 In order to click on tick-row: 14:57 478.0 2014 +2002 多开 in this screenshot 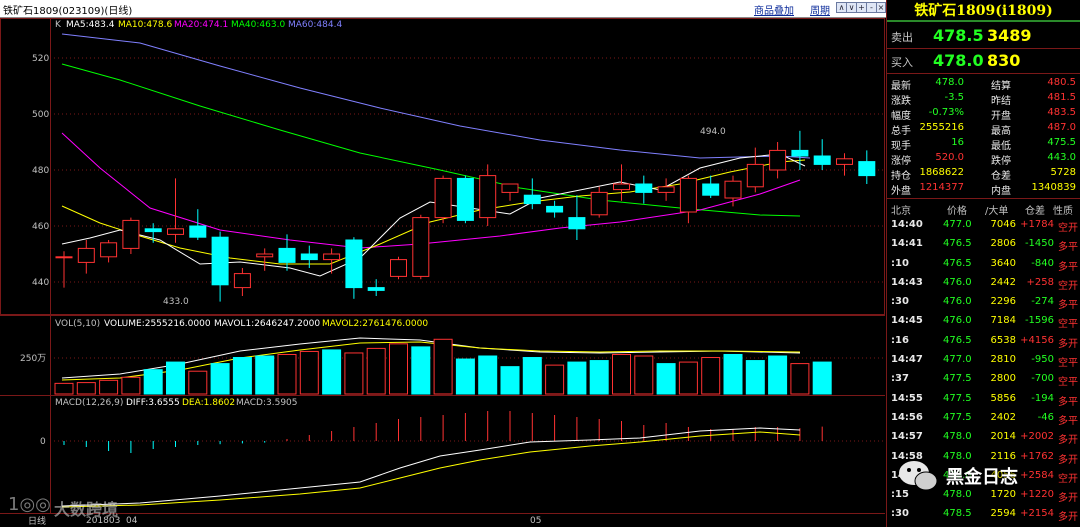, I will do `click(983, 437)`.